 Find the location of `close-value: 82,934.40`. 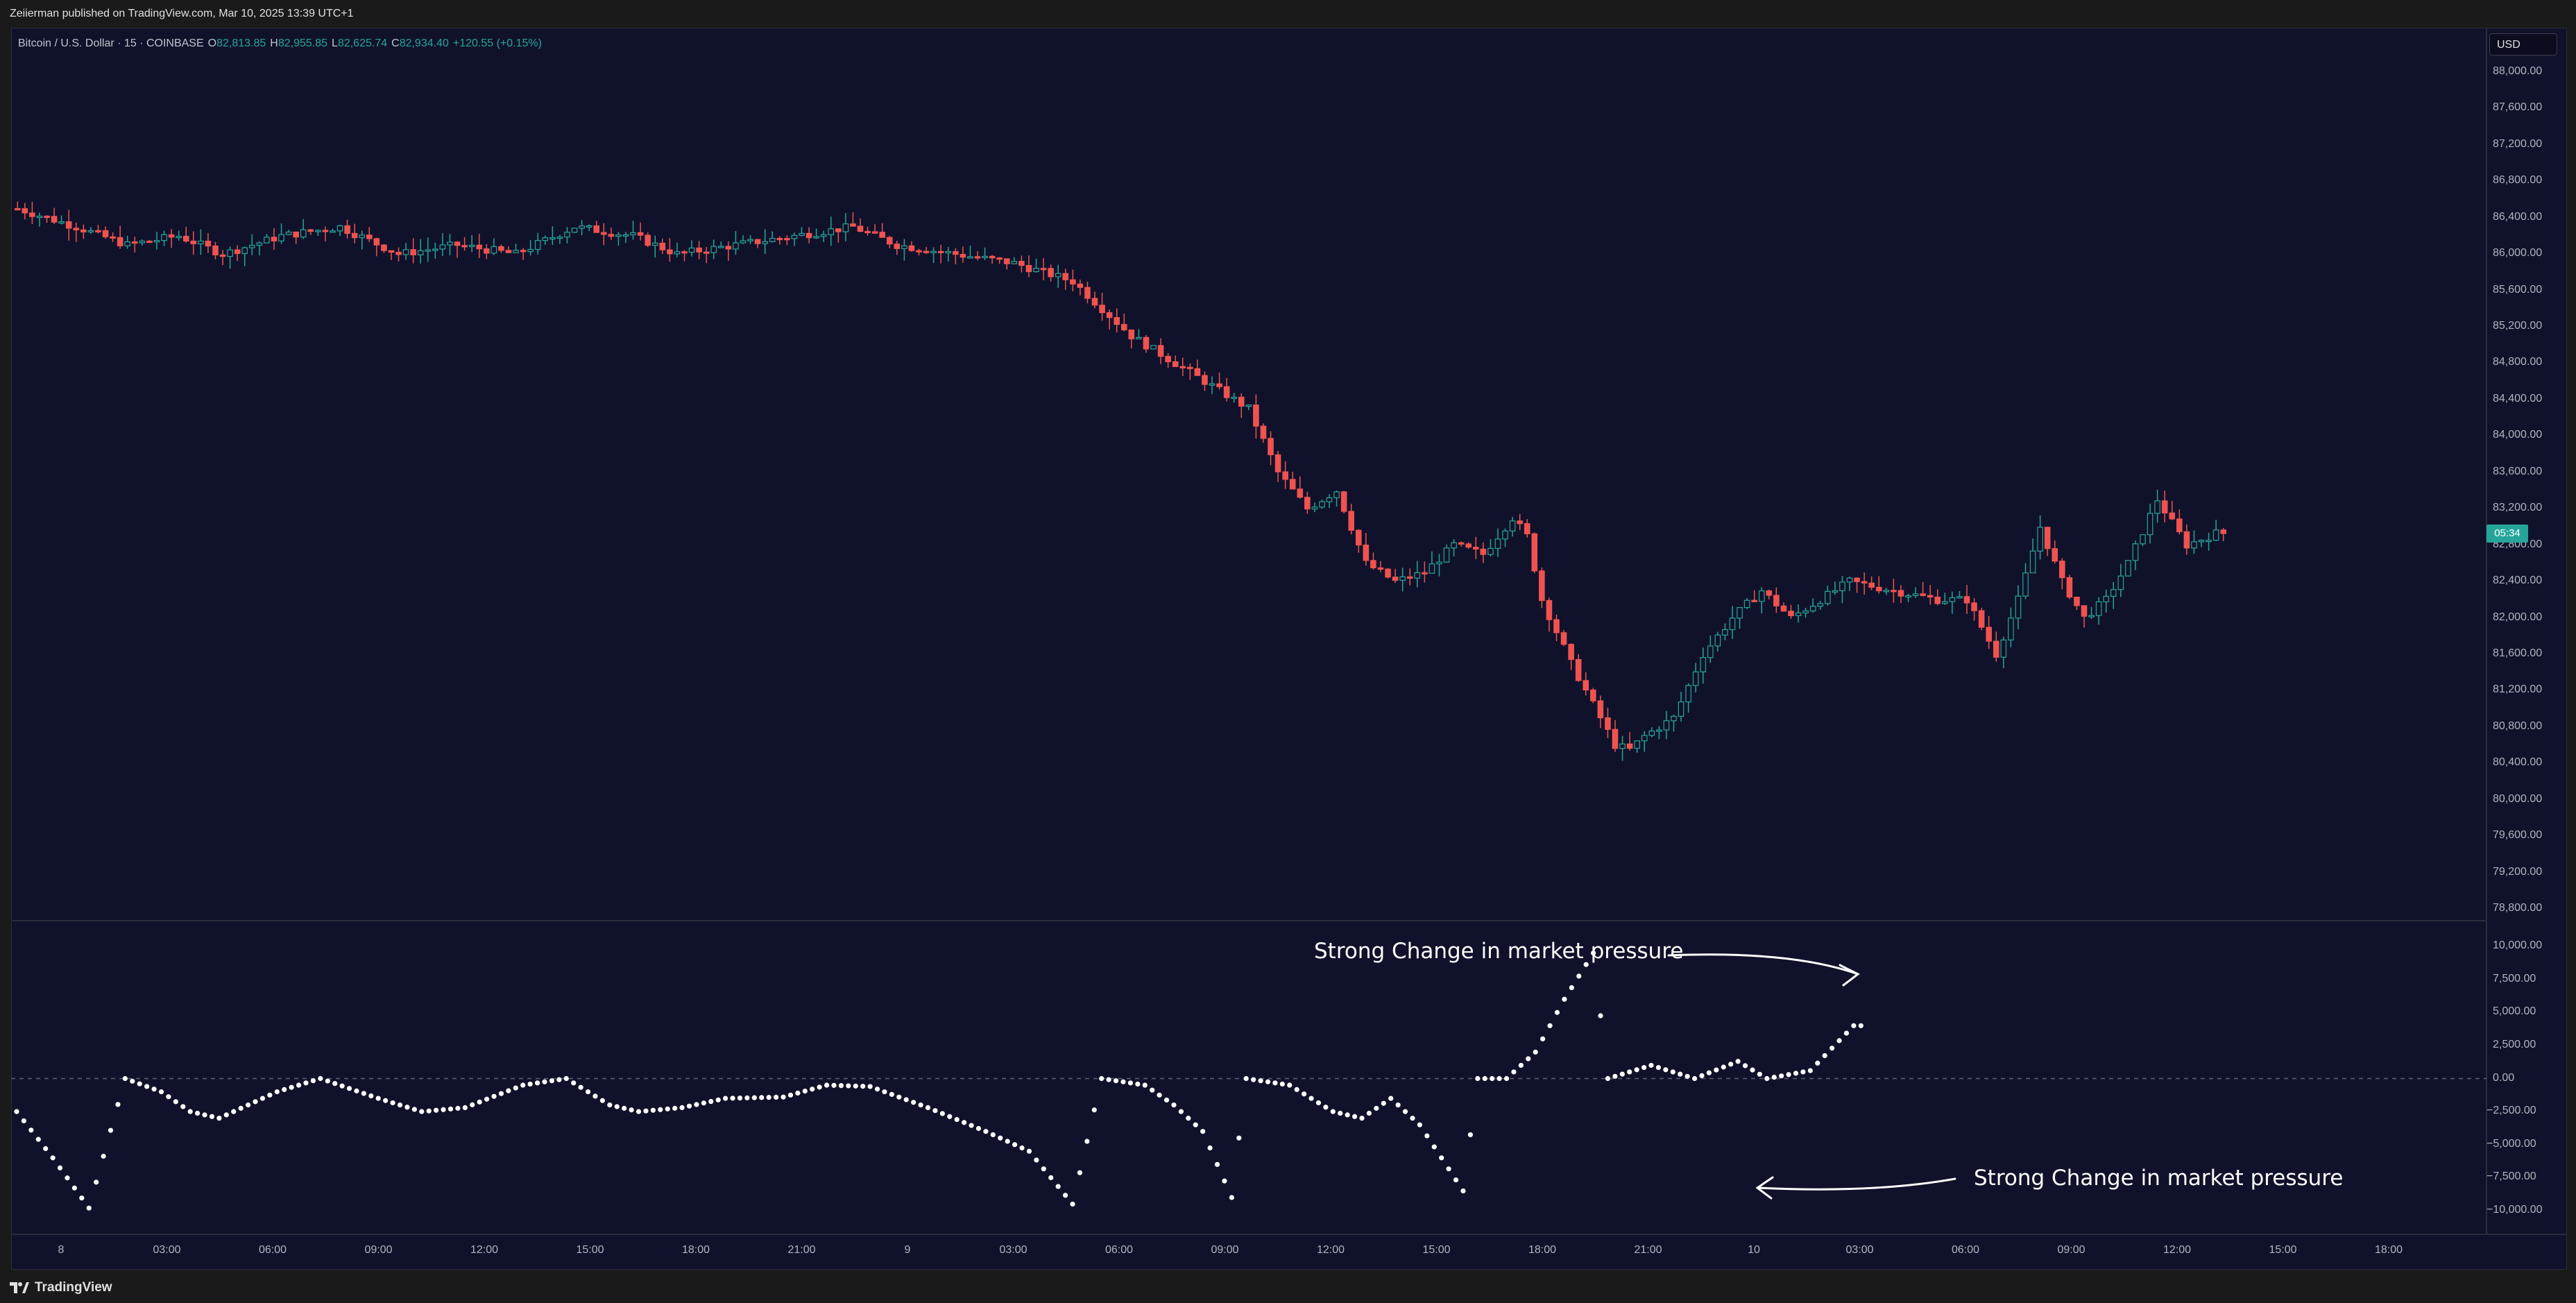

close-value: 82,934.40 is located at coordinates (424, 43).